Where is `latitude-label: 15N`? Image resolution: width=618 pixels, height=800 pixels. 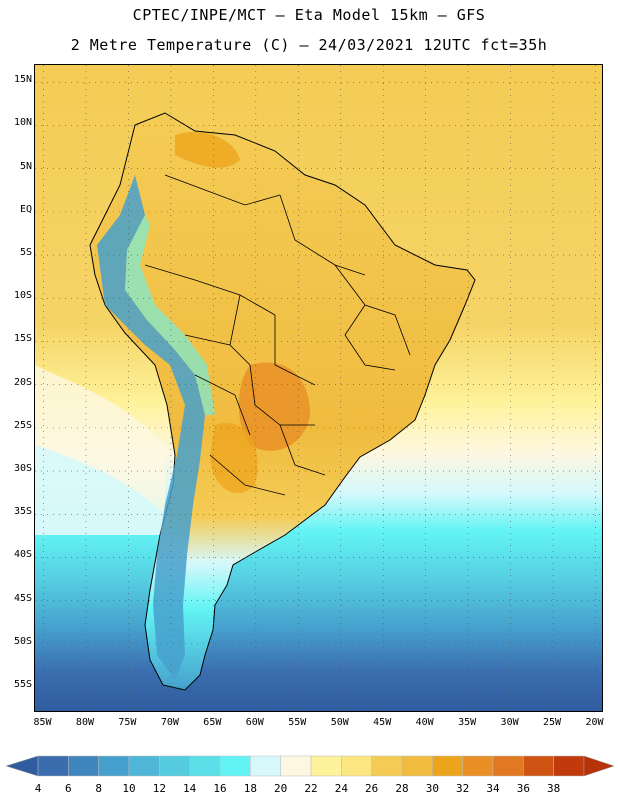 latitude-label: 15N is located at coordinates (22, 80).